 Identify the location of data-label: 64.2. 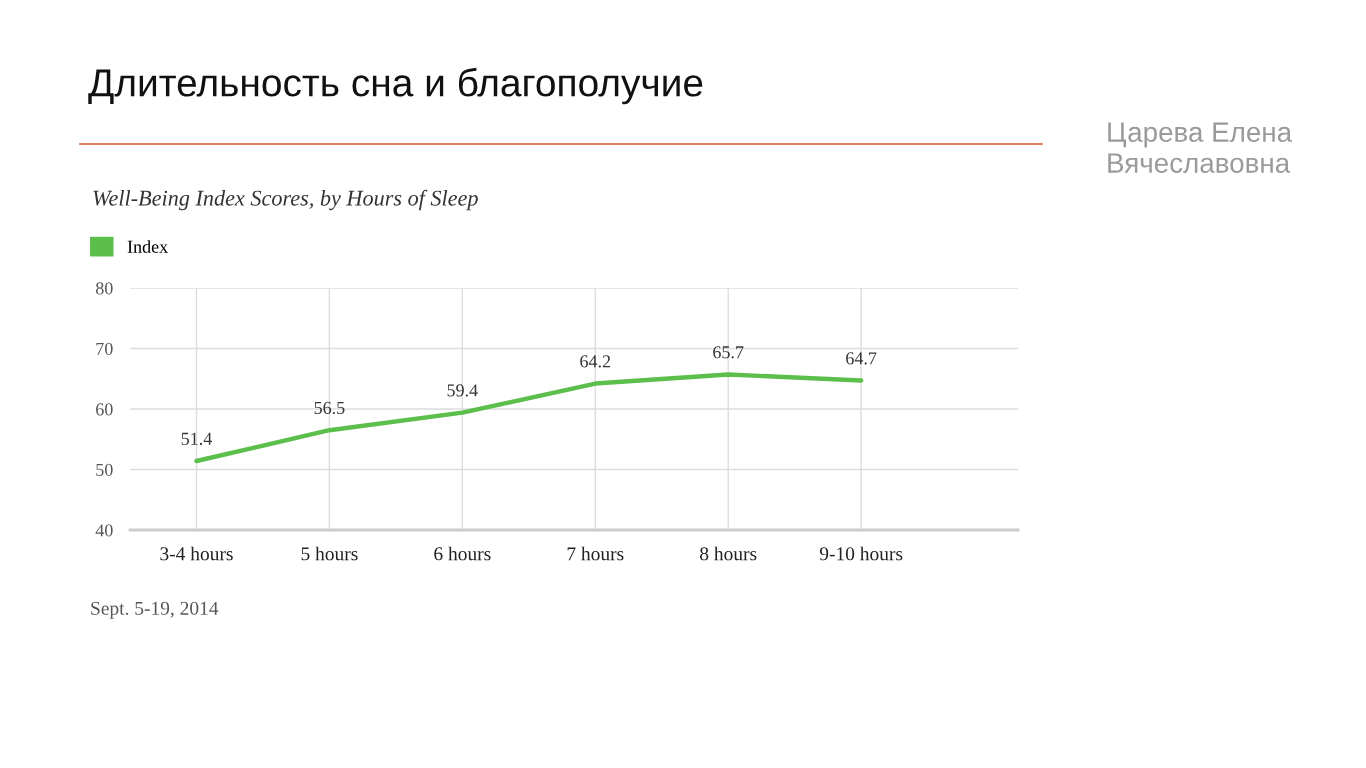
(595, 361).